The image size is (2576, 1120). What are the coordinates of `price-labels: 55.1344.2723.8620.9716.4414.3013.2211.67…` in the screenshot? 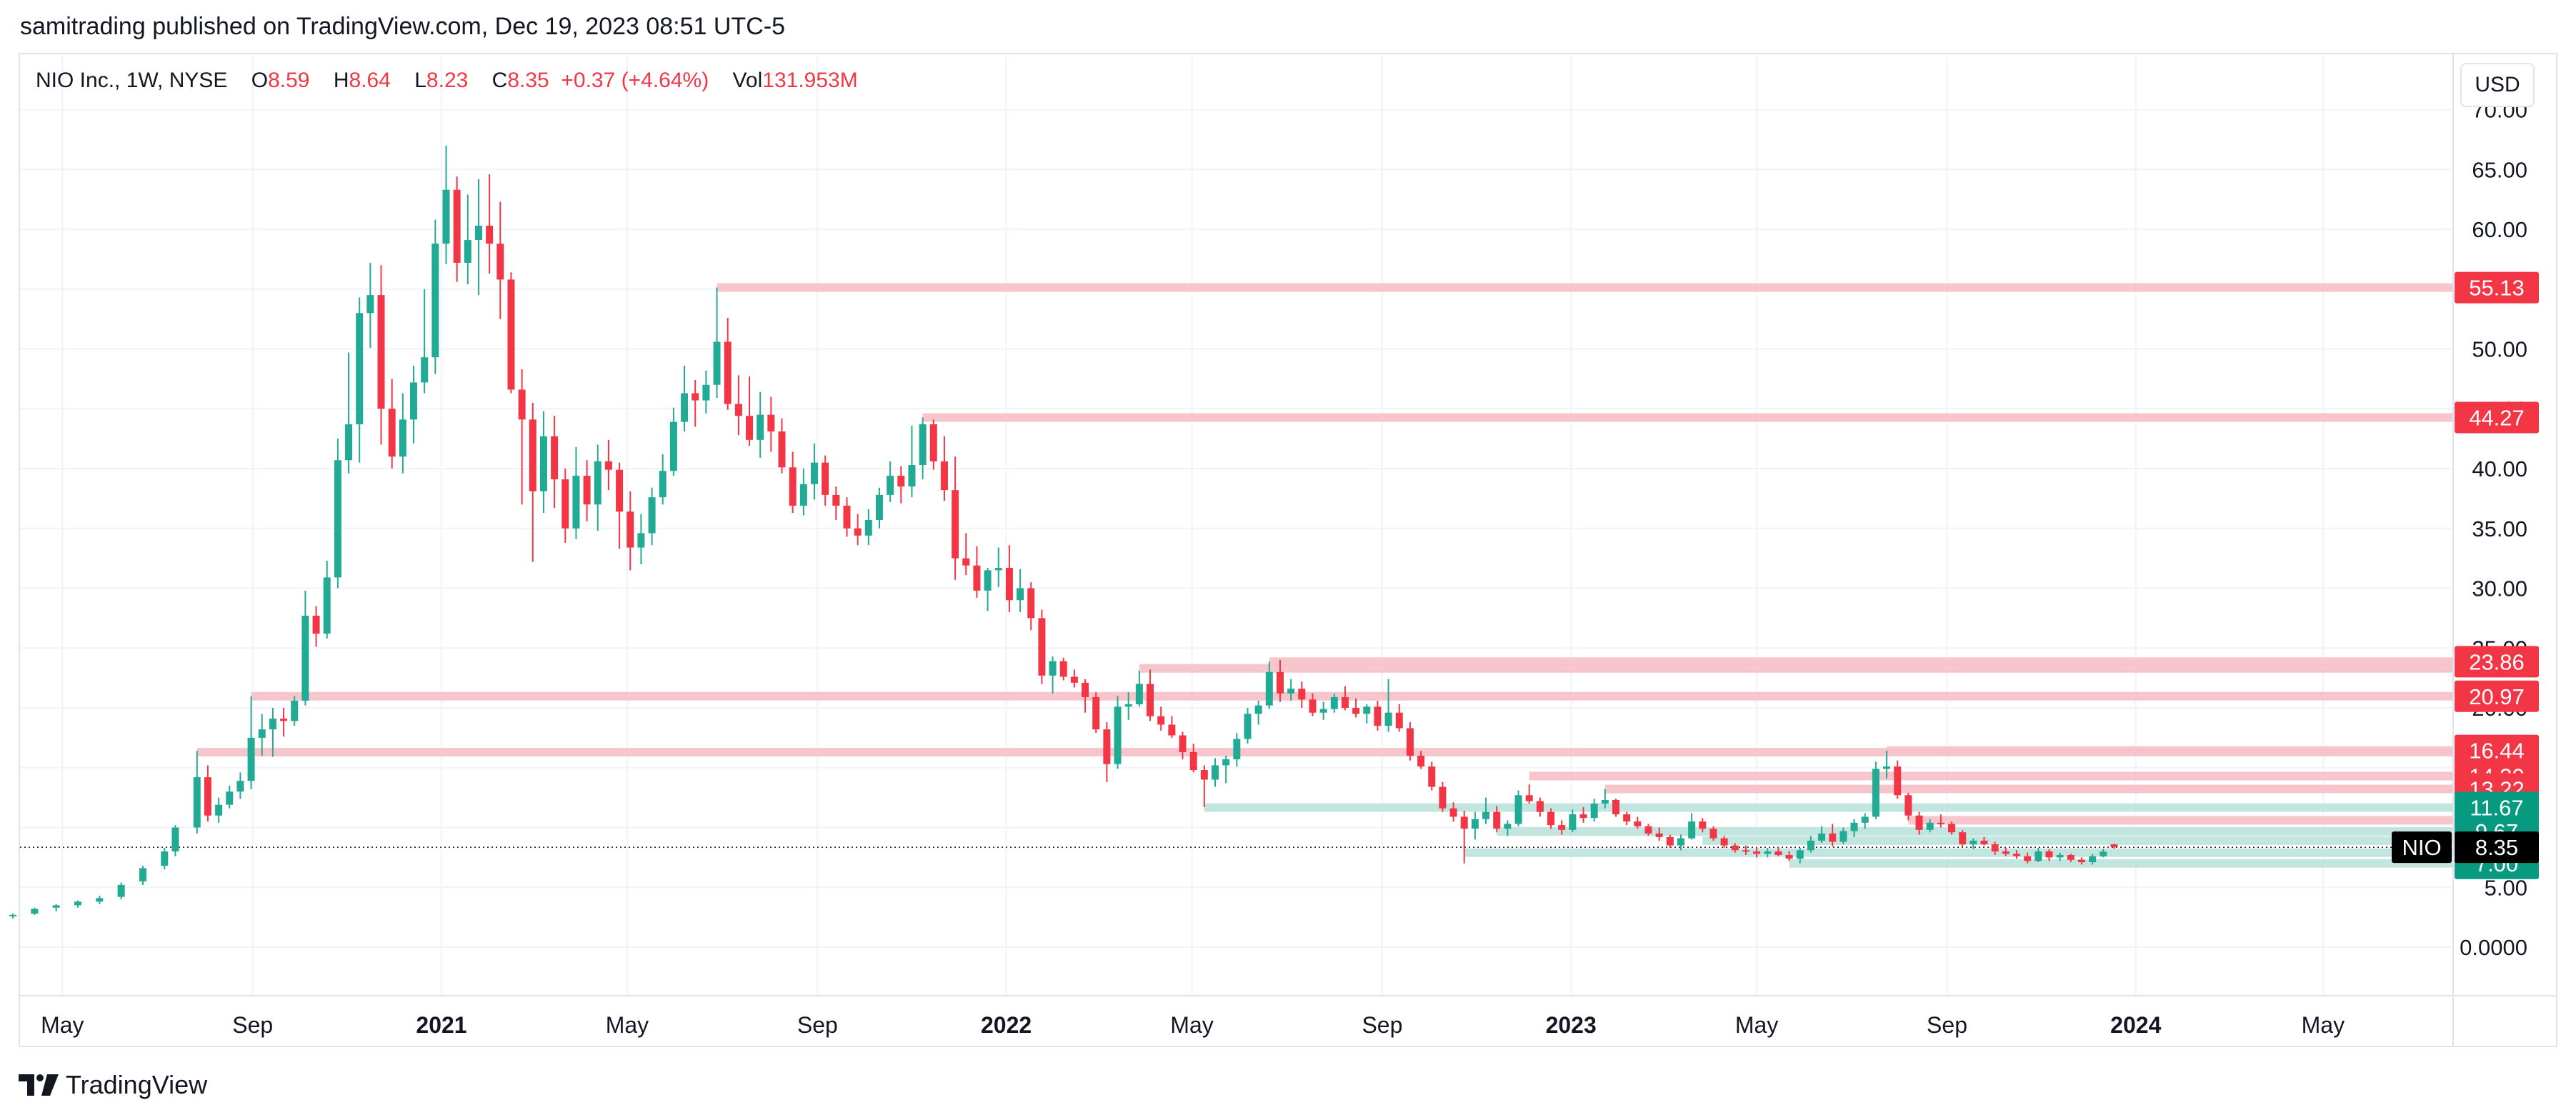 It's located at (2465, 575).